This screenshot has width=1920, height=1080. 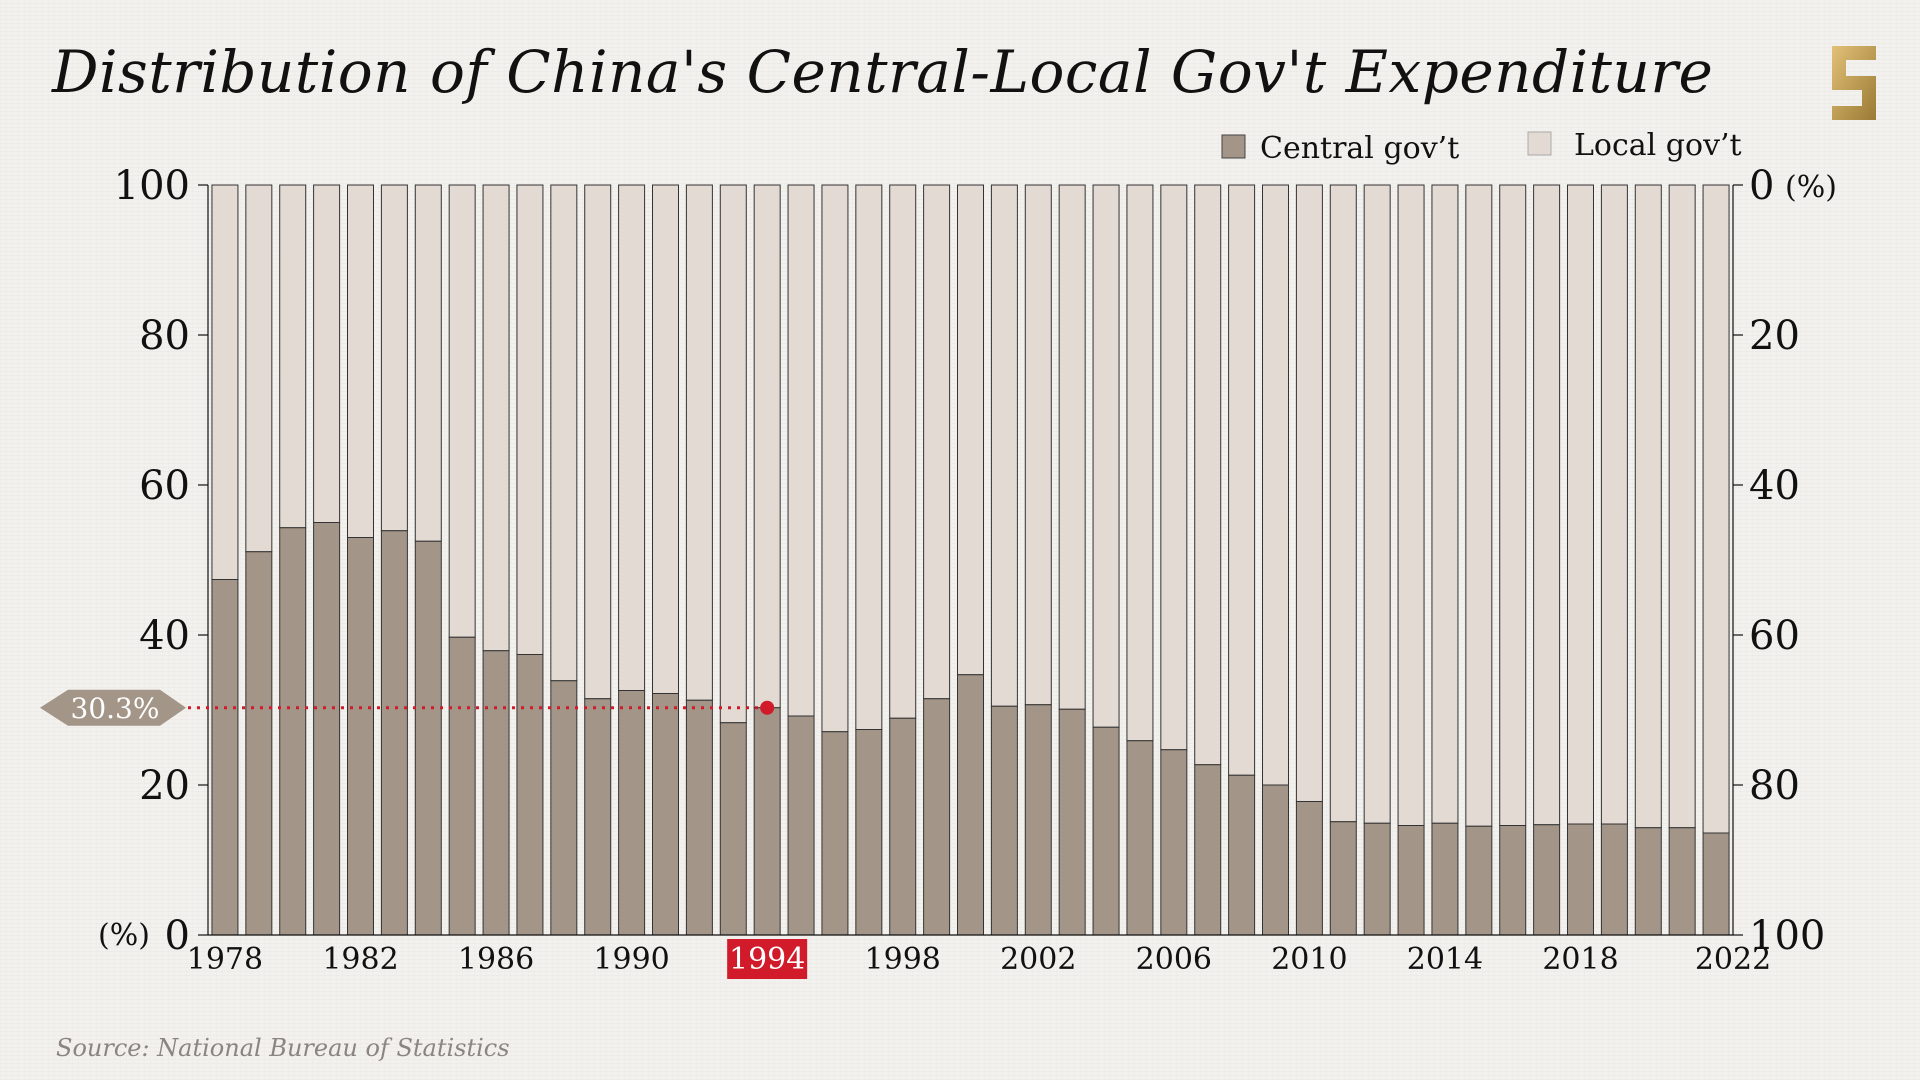 What do you see at coordinates (259, 368) in the screenshot?
I see `bar-local-1979` at bounding box center [259, 368].